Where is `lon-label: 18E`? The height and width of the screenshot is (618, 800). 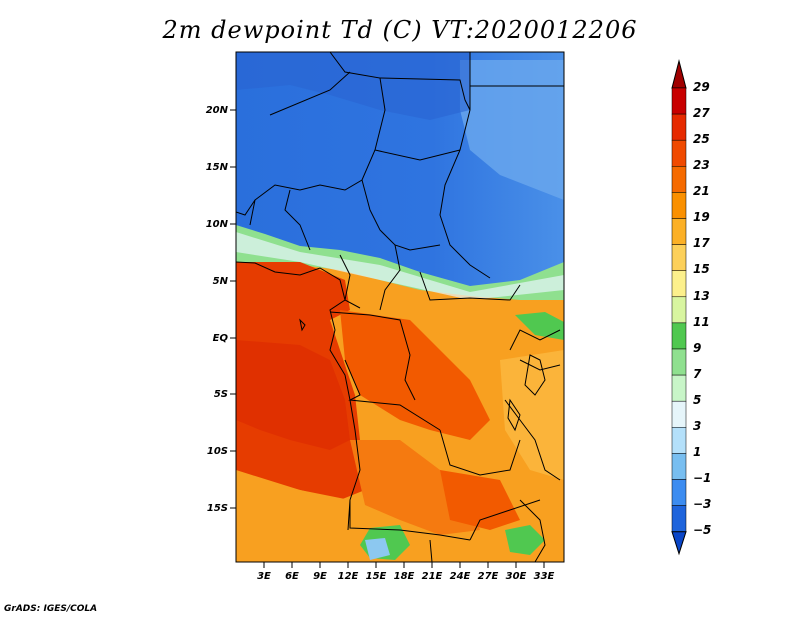
lon-label: 18E is located at coordinates (404, 576).